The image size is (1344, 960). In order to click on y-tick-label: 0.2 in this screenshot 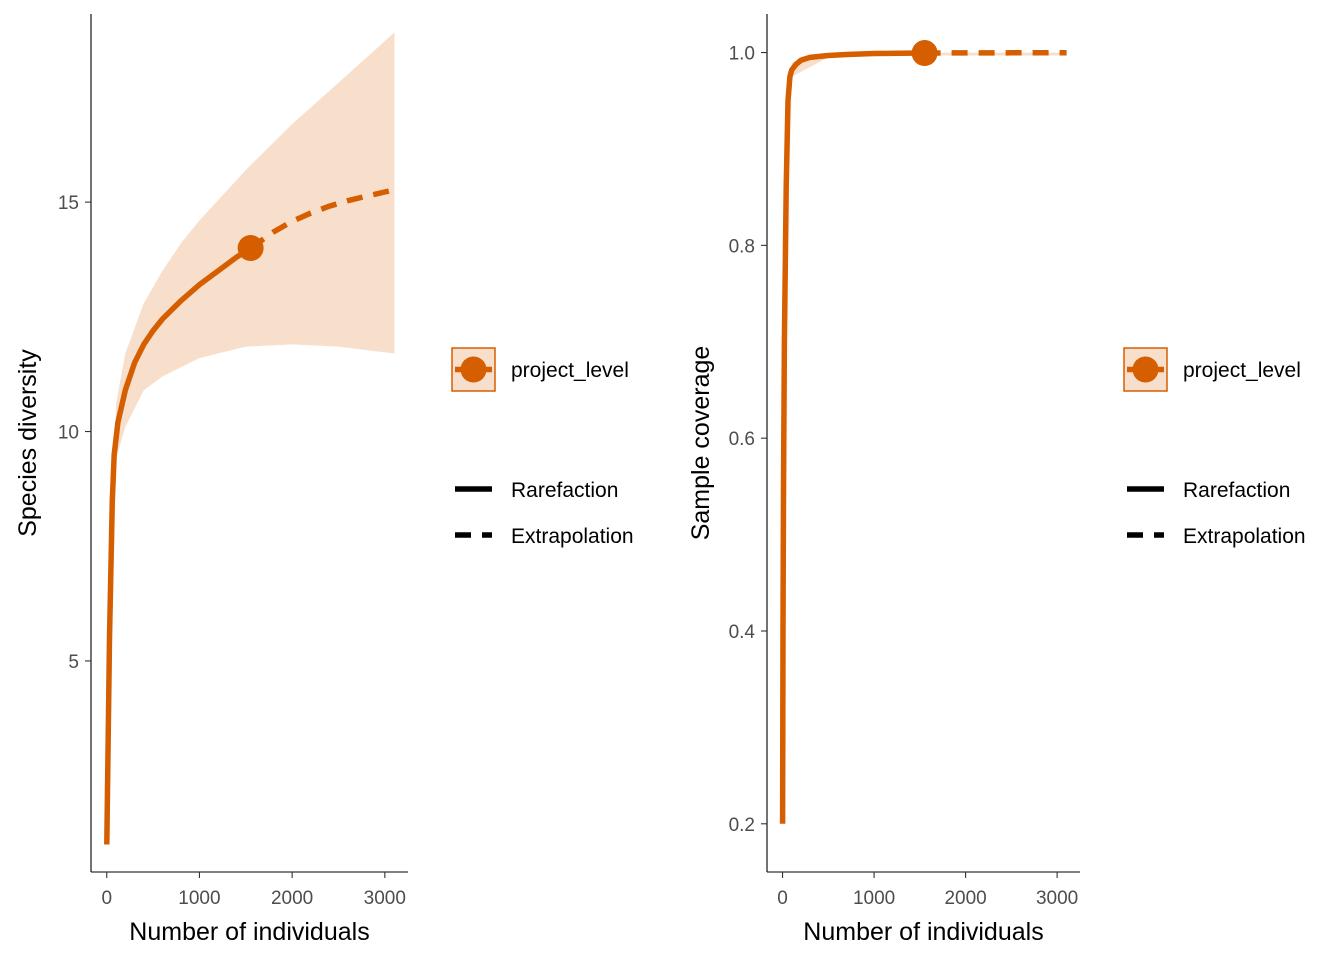, I will do `click(742, 825)`.